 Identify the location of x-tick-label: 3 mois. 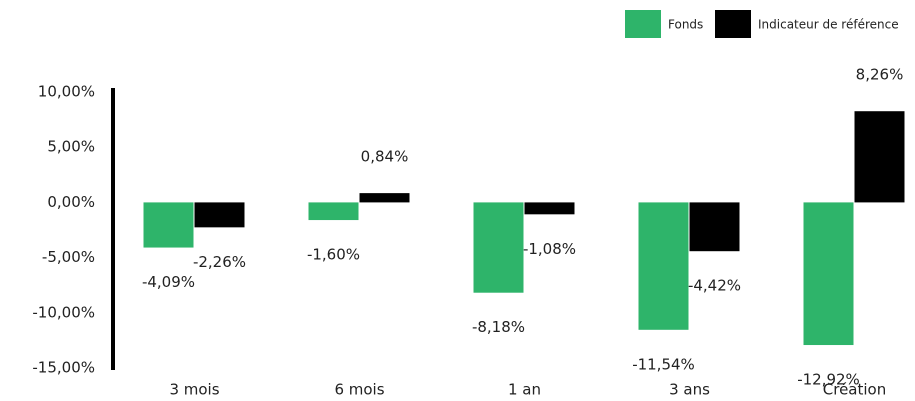
(194, 390).